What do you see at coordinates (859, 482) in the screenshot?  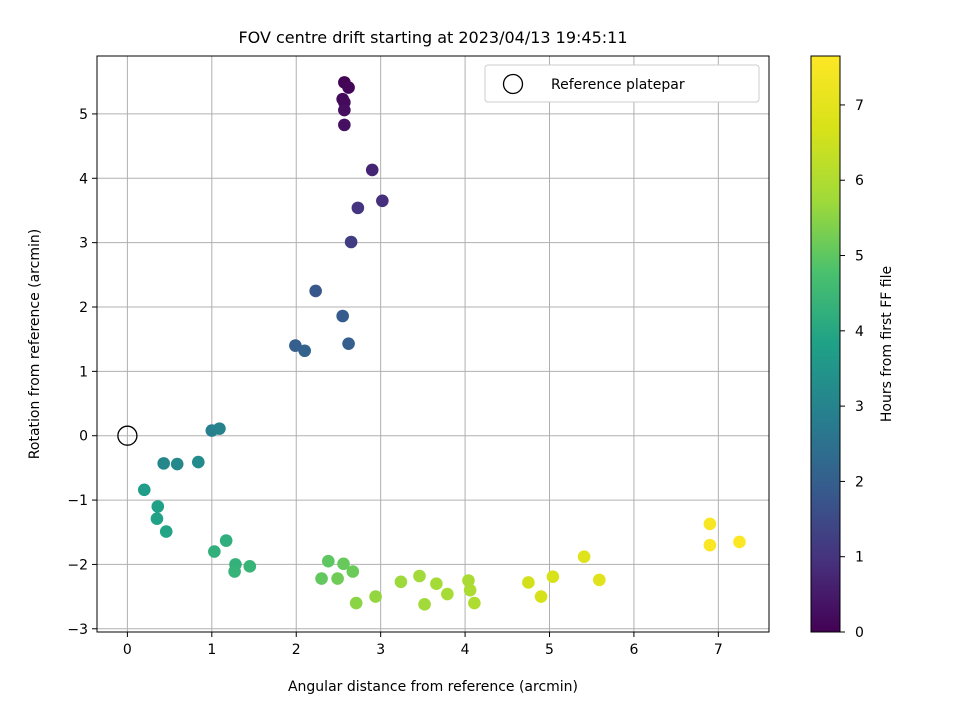 I see `colorbar-tick-label: 2` at bounding box center [859, 482].